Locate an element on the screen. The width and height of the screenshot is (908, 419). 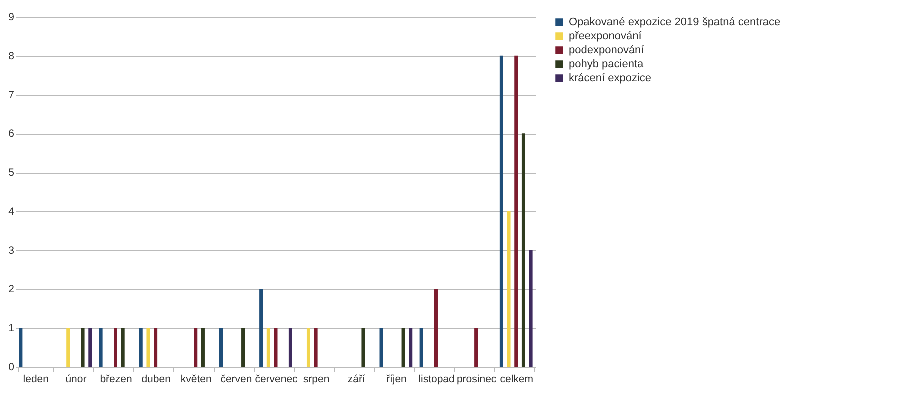
x-tick-label: březen is located at coordinates (116, 380).